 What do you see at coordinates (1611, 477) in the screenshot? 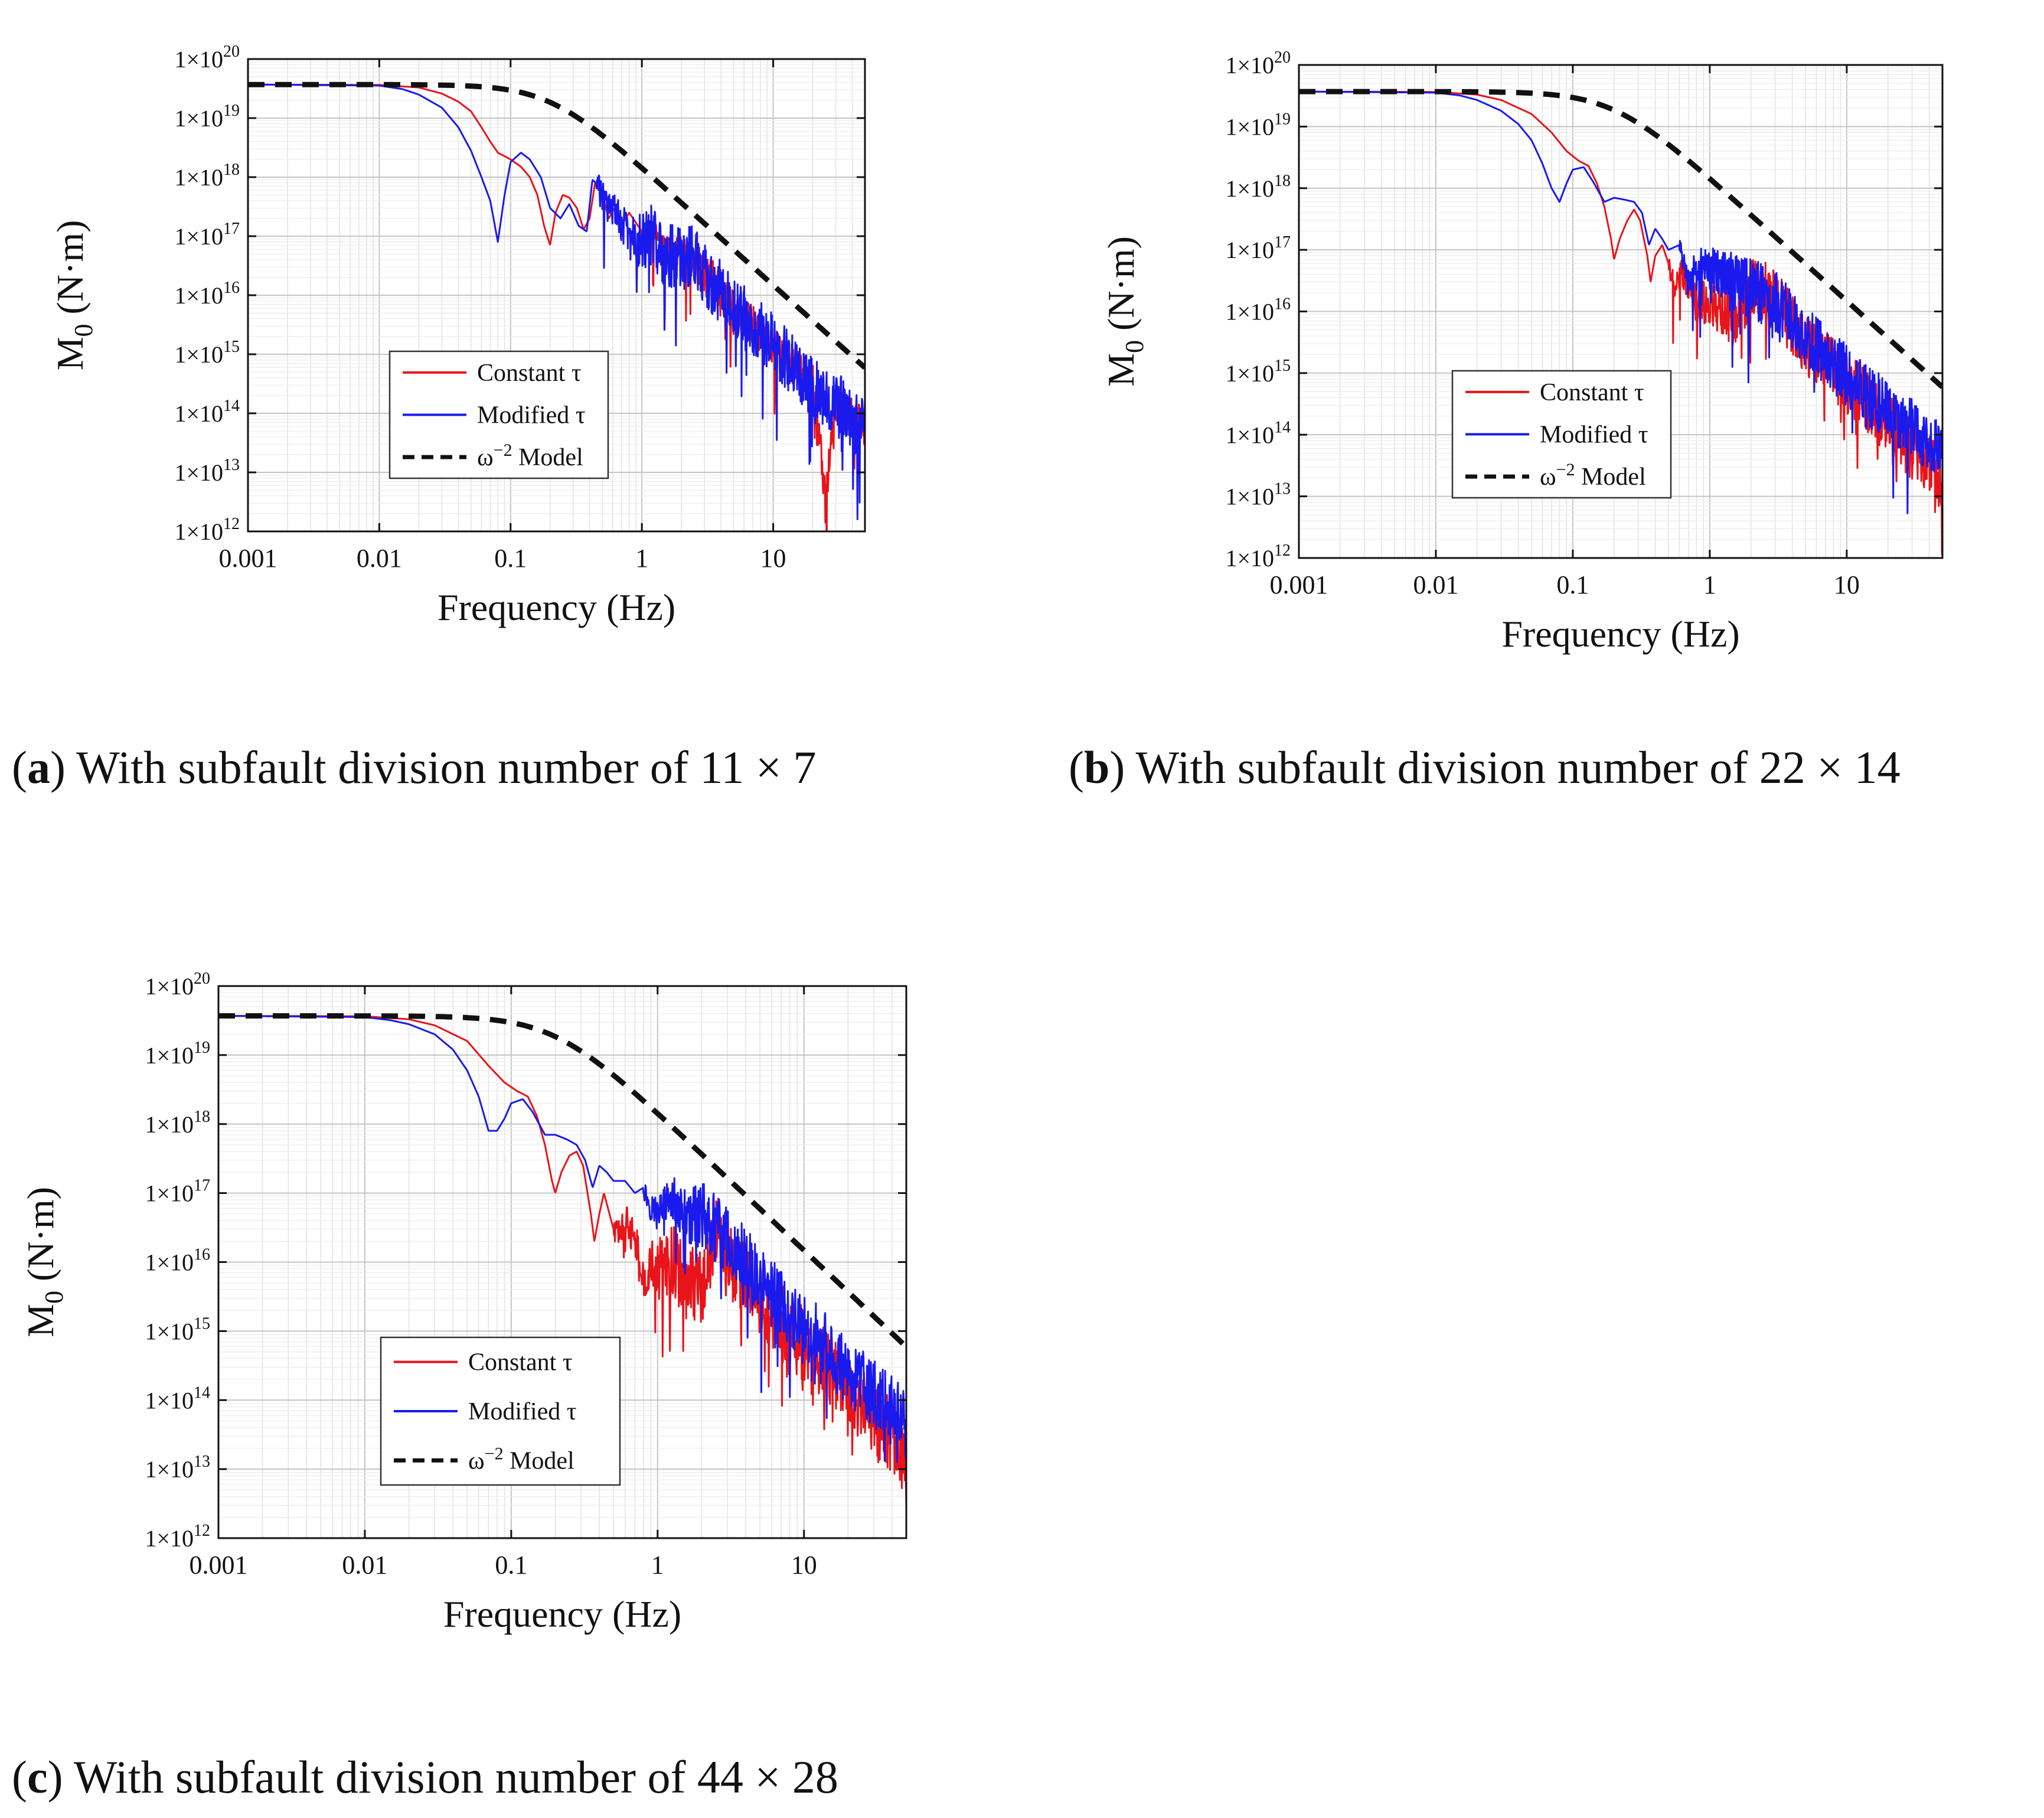
I see `legend-label-tail: Model` at bounding box center [1611, 477].